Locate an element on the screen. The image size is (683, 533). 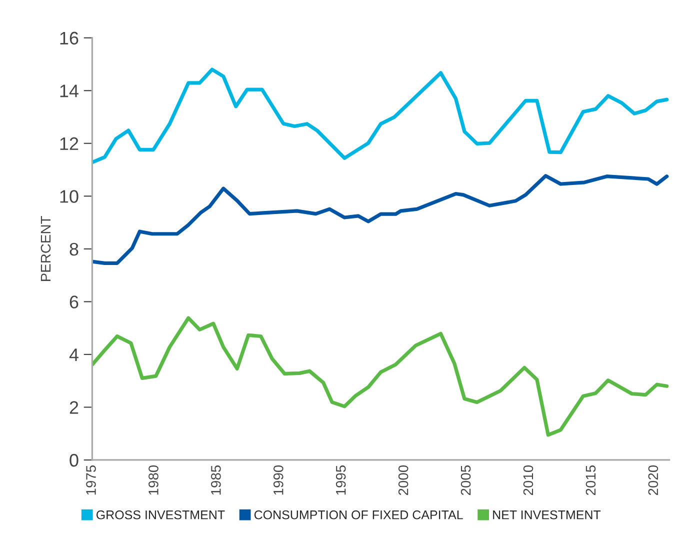
legend-label: GROSS INVESTMENT is located at coordinates (160, 515).